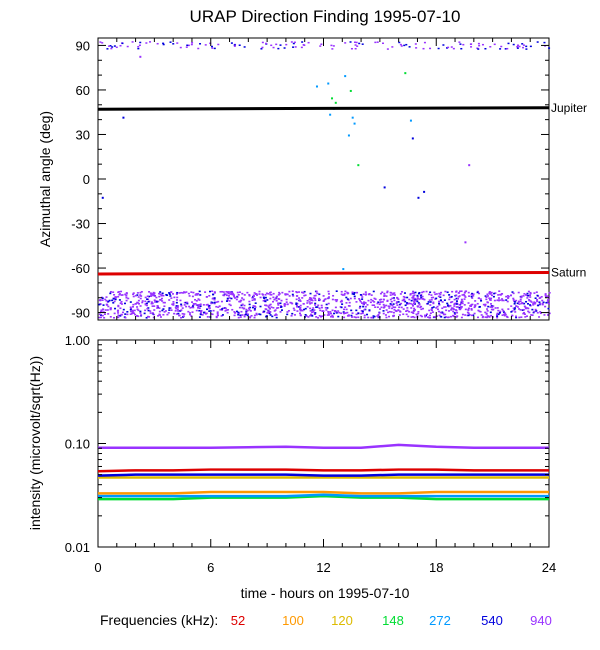 The width and height of the screenshot is (600, 650). I want to click on legend-entry-540: 540, so click(492, 620).